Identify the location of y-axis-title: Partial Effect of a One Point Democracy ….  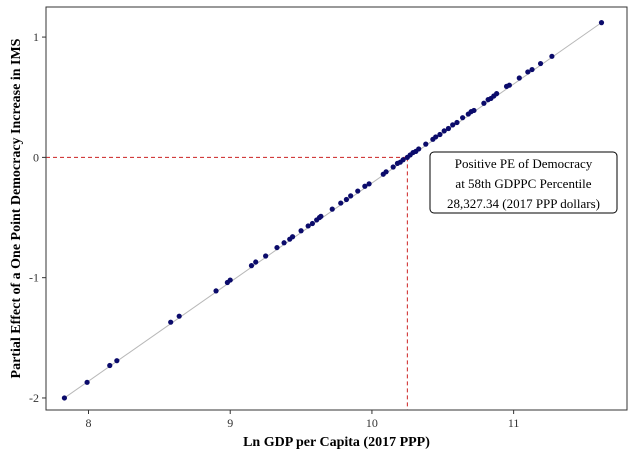
(16, 208).